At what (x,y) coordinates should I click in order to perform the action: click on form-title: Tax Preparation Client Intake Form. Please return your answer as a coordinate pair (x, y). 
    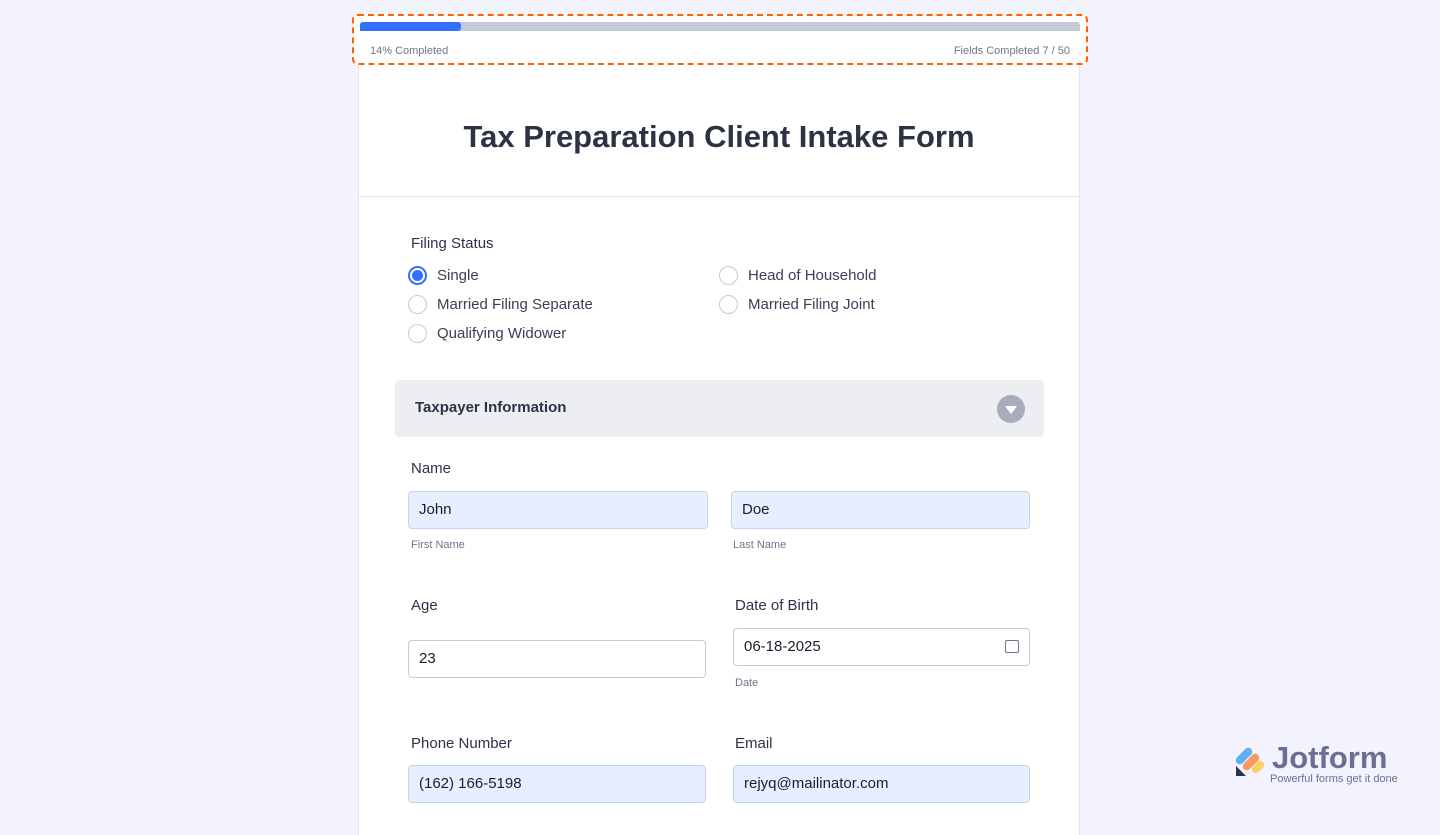
    Looking at the image, I should click on (719, 131).